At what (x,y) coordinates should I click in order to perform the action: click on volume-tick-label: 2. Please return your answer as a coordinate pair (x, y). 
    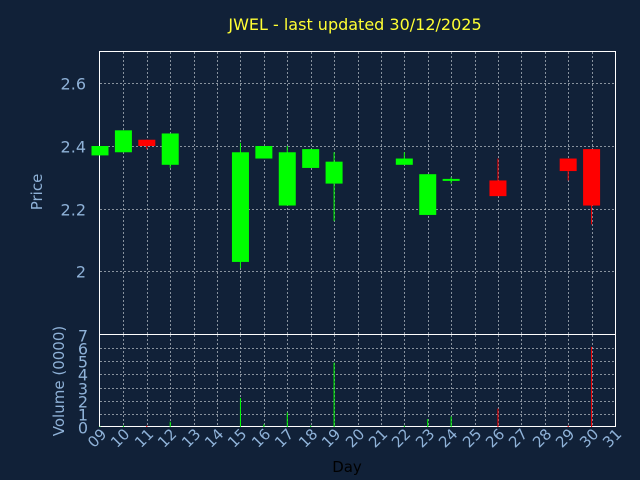
    Looking at the image, I should click on (83, 402).